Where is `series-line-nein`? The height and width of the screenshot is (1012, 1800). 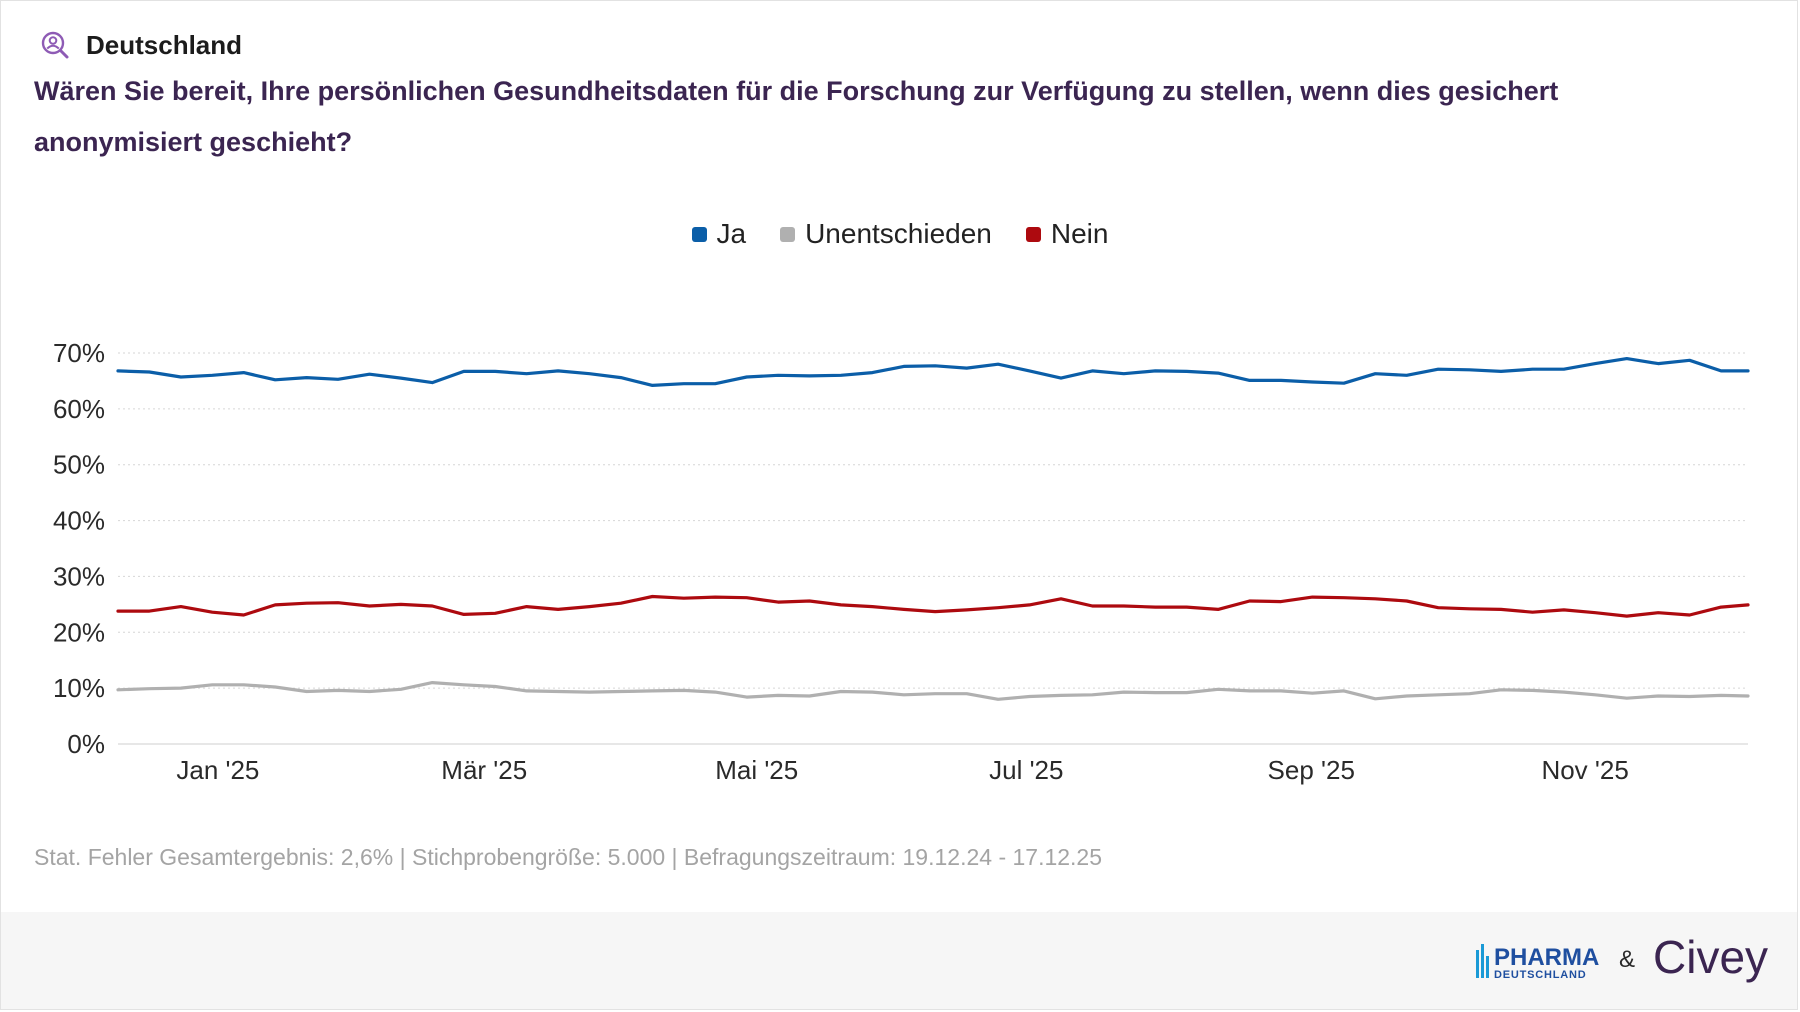
series-line-nein is located at coordinates (933, 606).